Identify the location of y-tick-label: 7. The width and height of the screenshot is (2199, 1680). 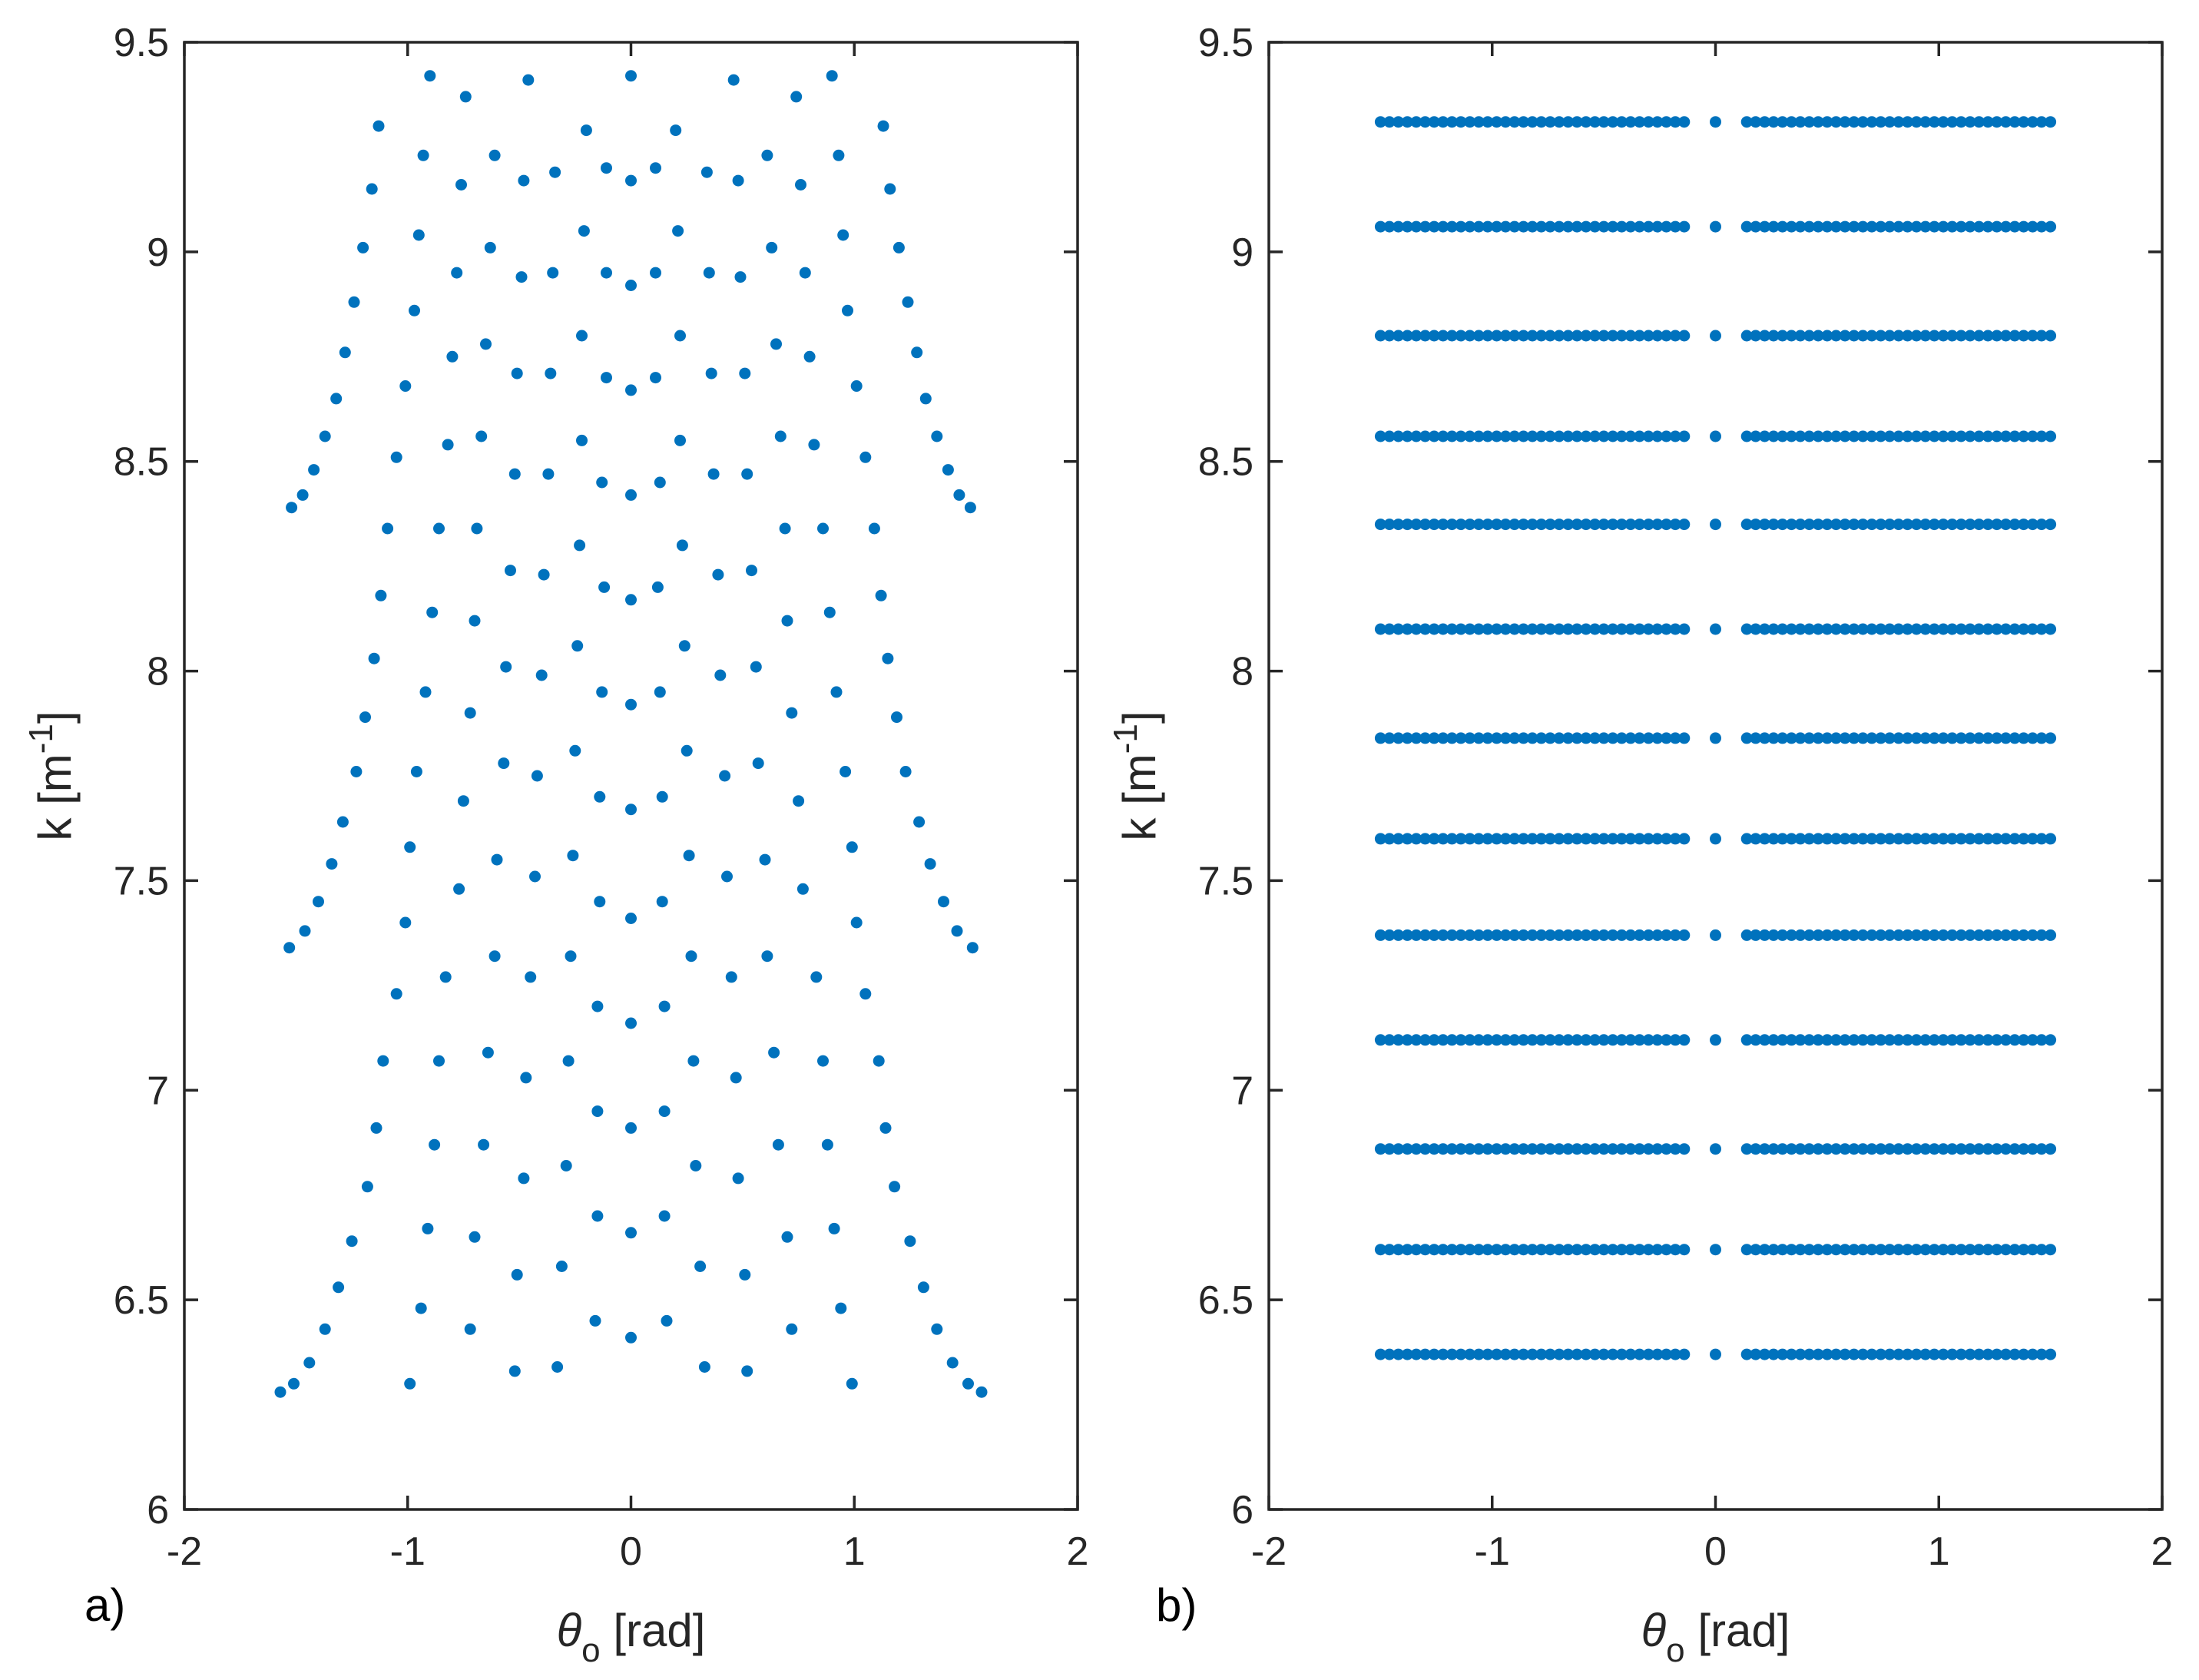
(1242, 1091).